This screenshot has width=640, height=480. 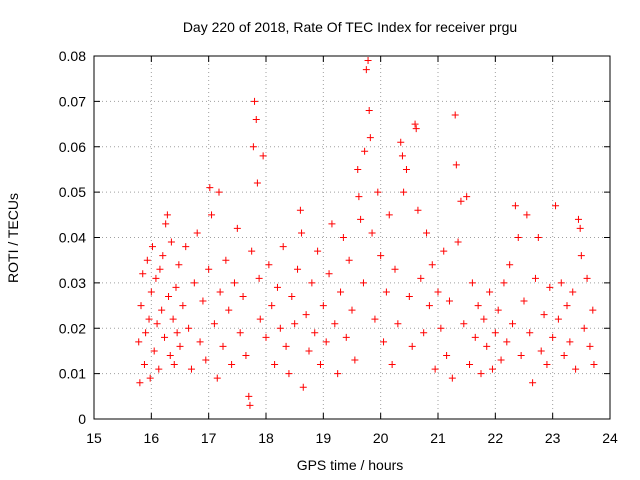 I want to click on x-tick-label: 15, so click(x=94, y=438).